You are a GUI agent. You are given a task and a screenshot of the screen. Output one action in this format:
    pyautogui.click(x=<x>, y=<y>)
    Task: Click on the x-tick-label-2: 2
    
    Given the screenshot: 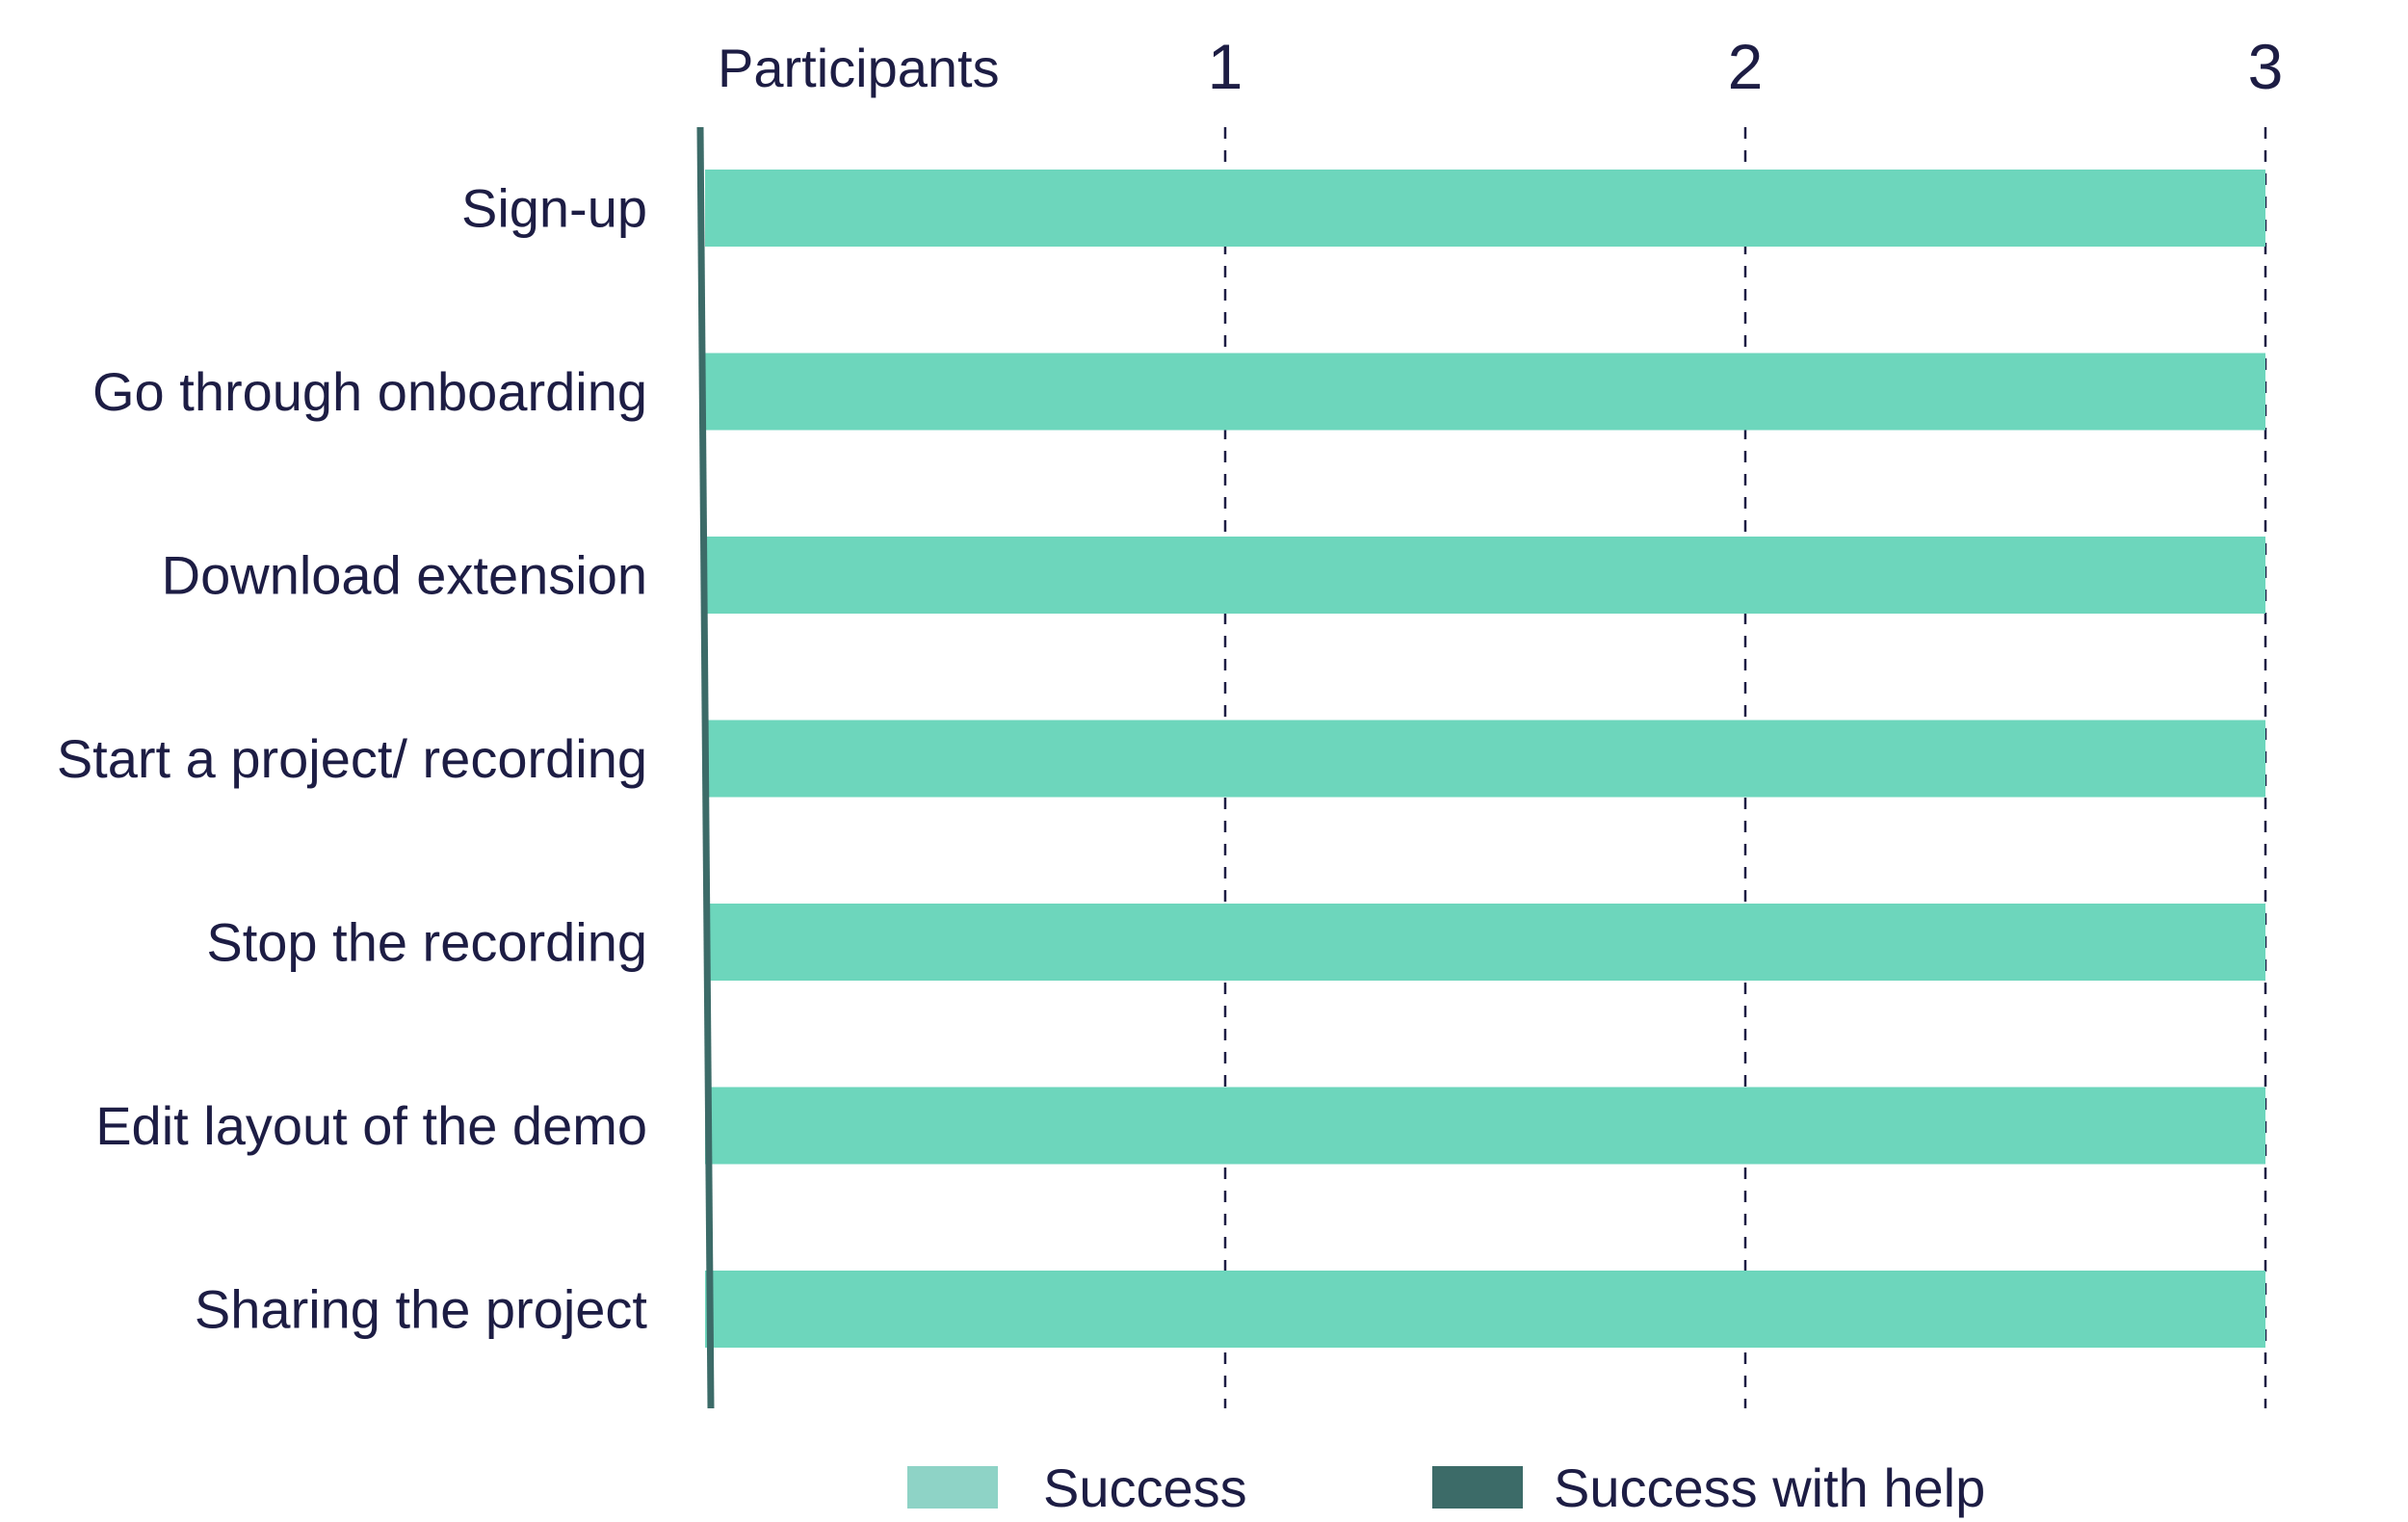 What is the action you would take?
    pyautogui.click(x=1746, y=66)
    